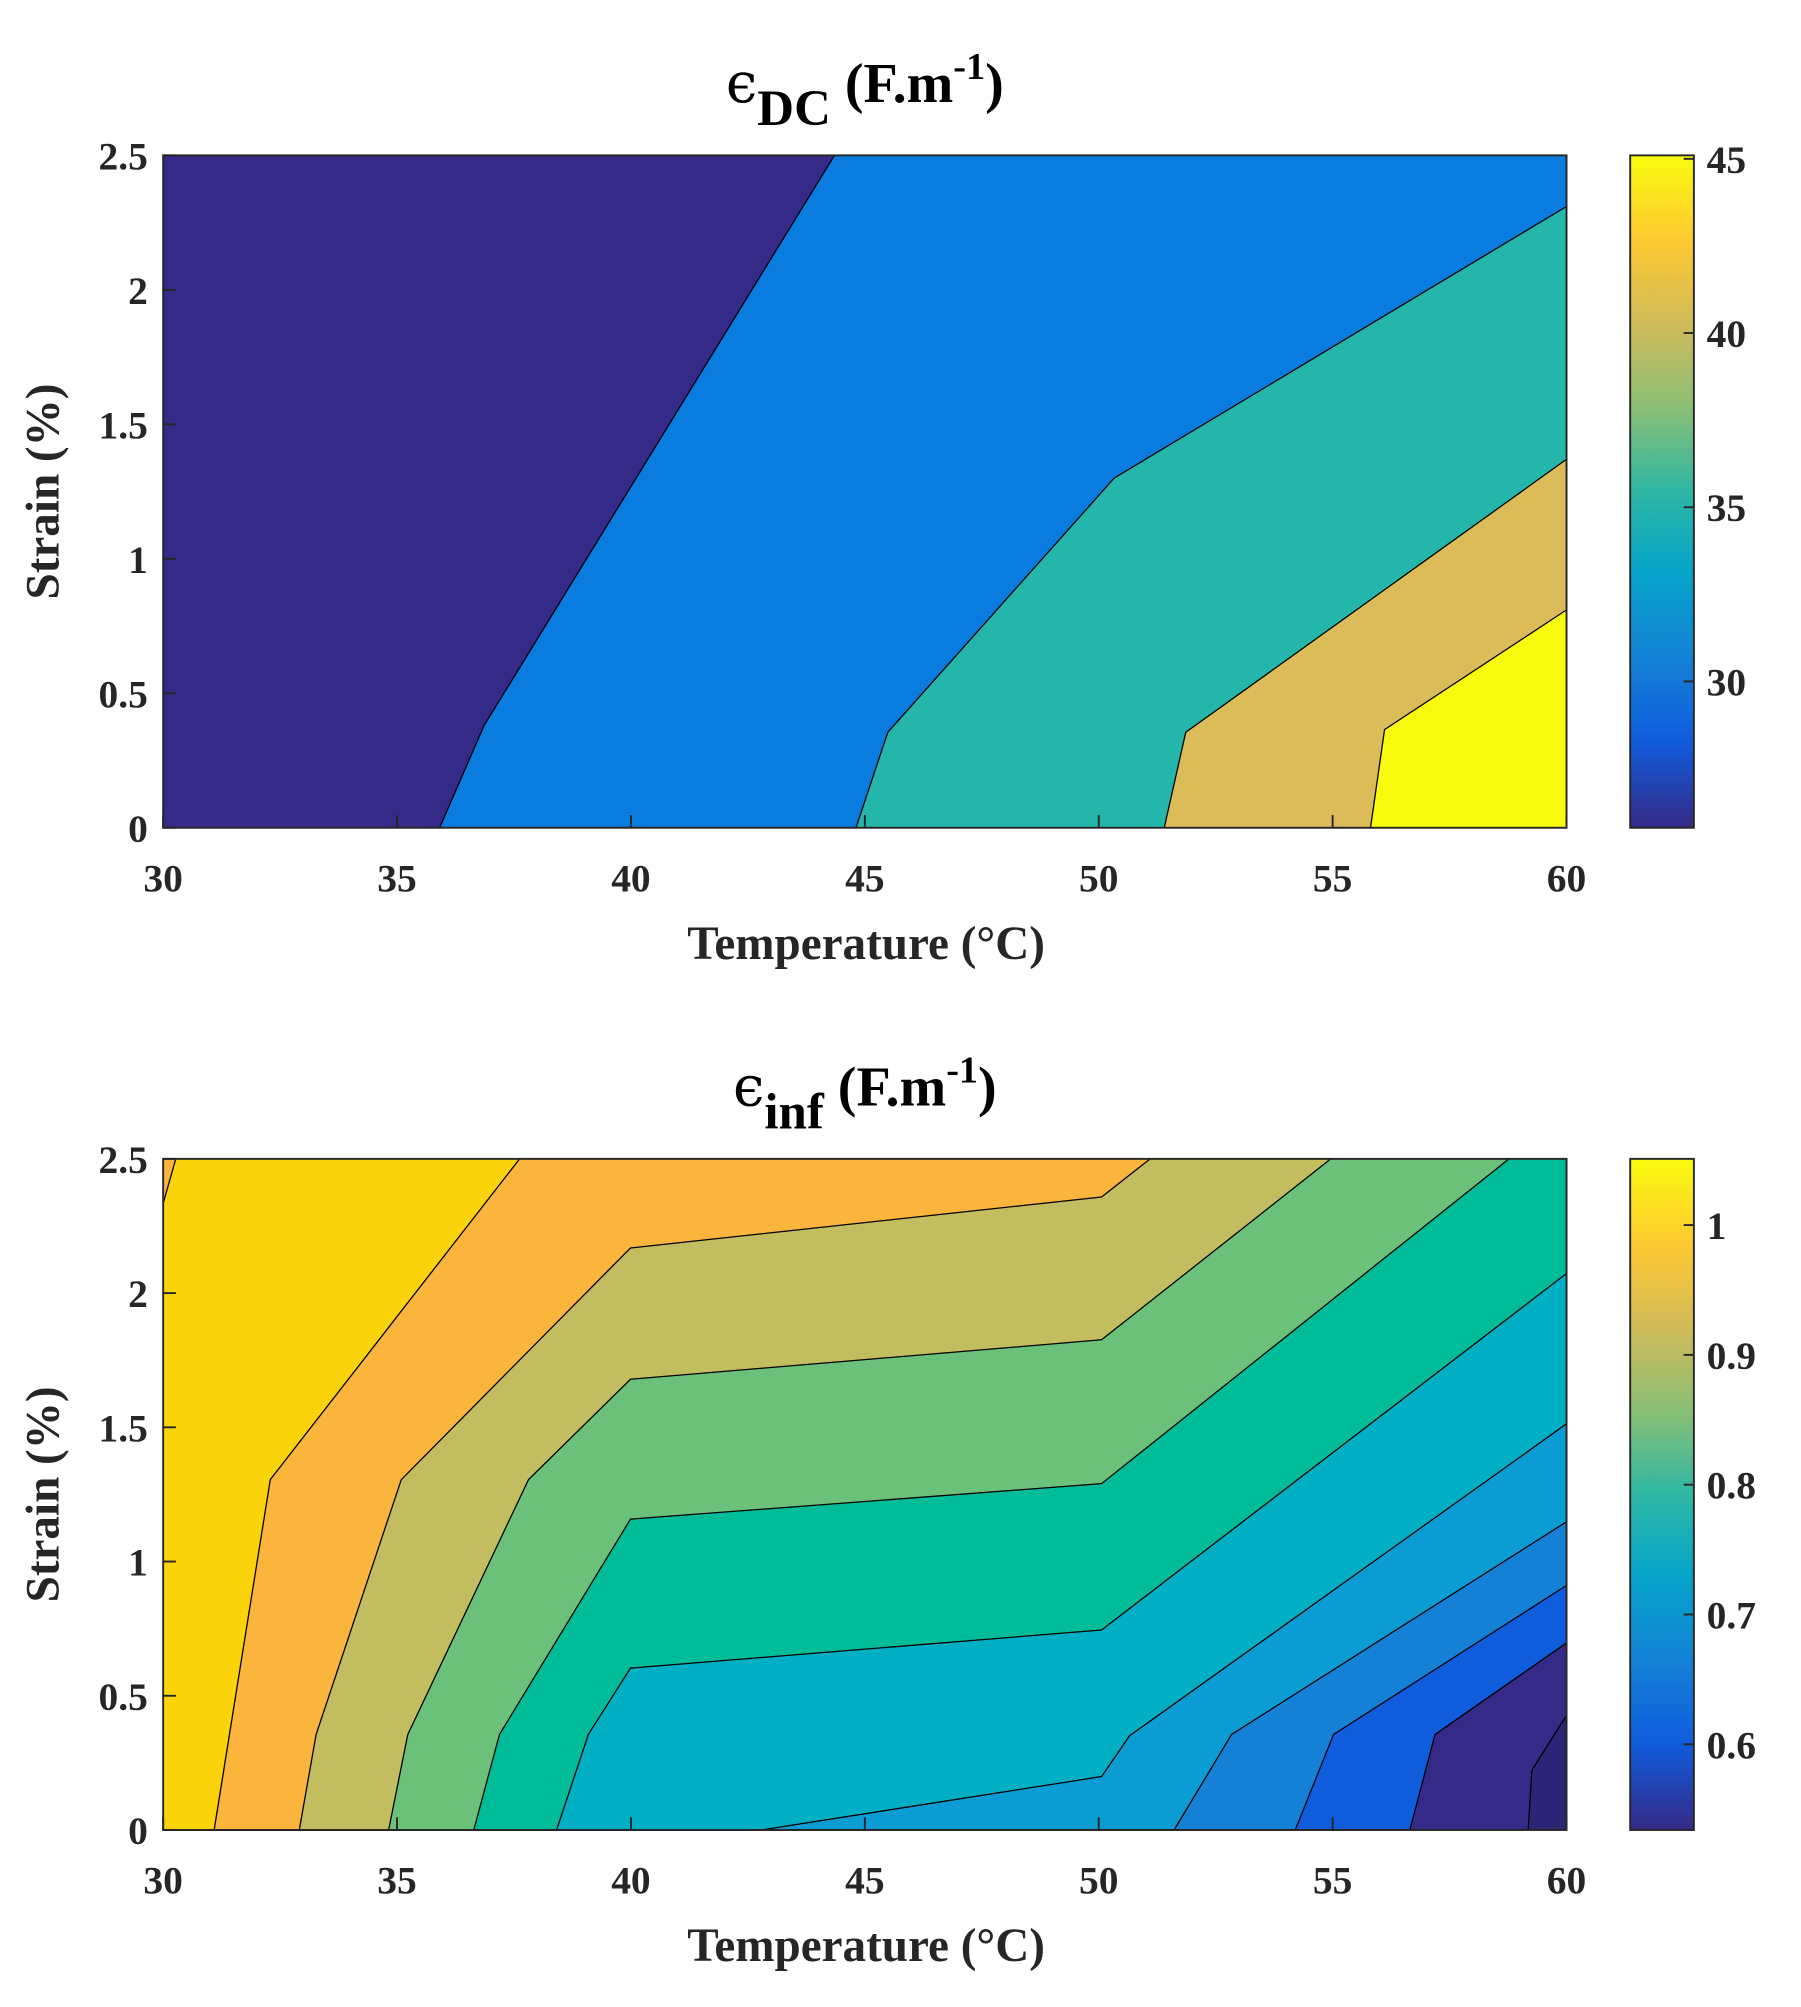 This screenshot has width=1801, height=2007. What do you see at coordinates (1731, 1486) in the screenshot?
I see `colorbar-tick-label: 0.8` at bounding box center [1731, 1486].